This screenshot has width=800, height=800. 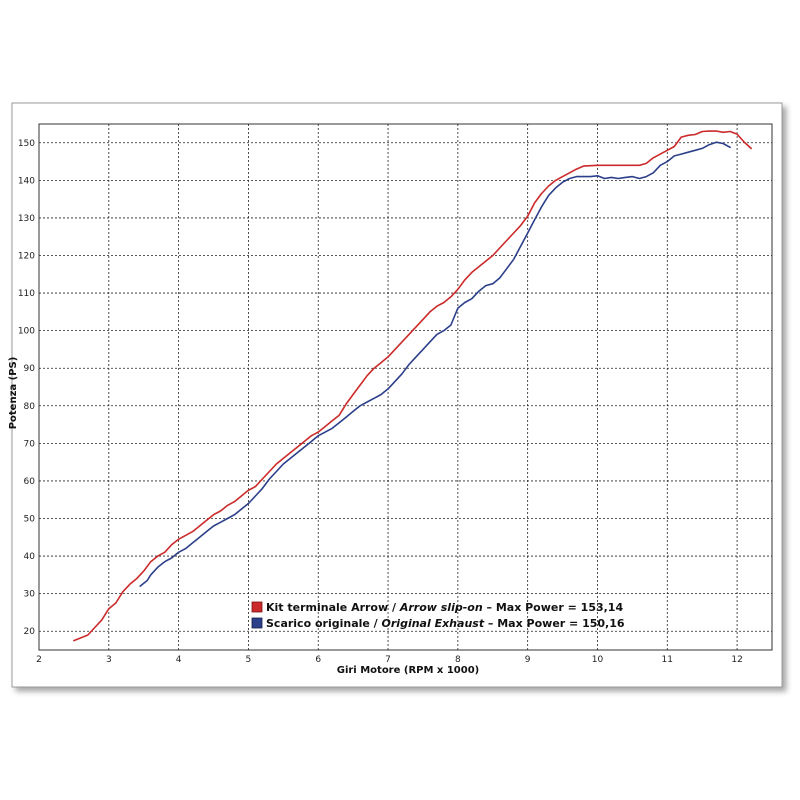 What do you see at coordinates (318, 660) in the screenshot?
I see `x-tick-label: 6` at bounding box center [318, 660].